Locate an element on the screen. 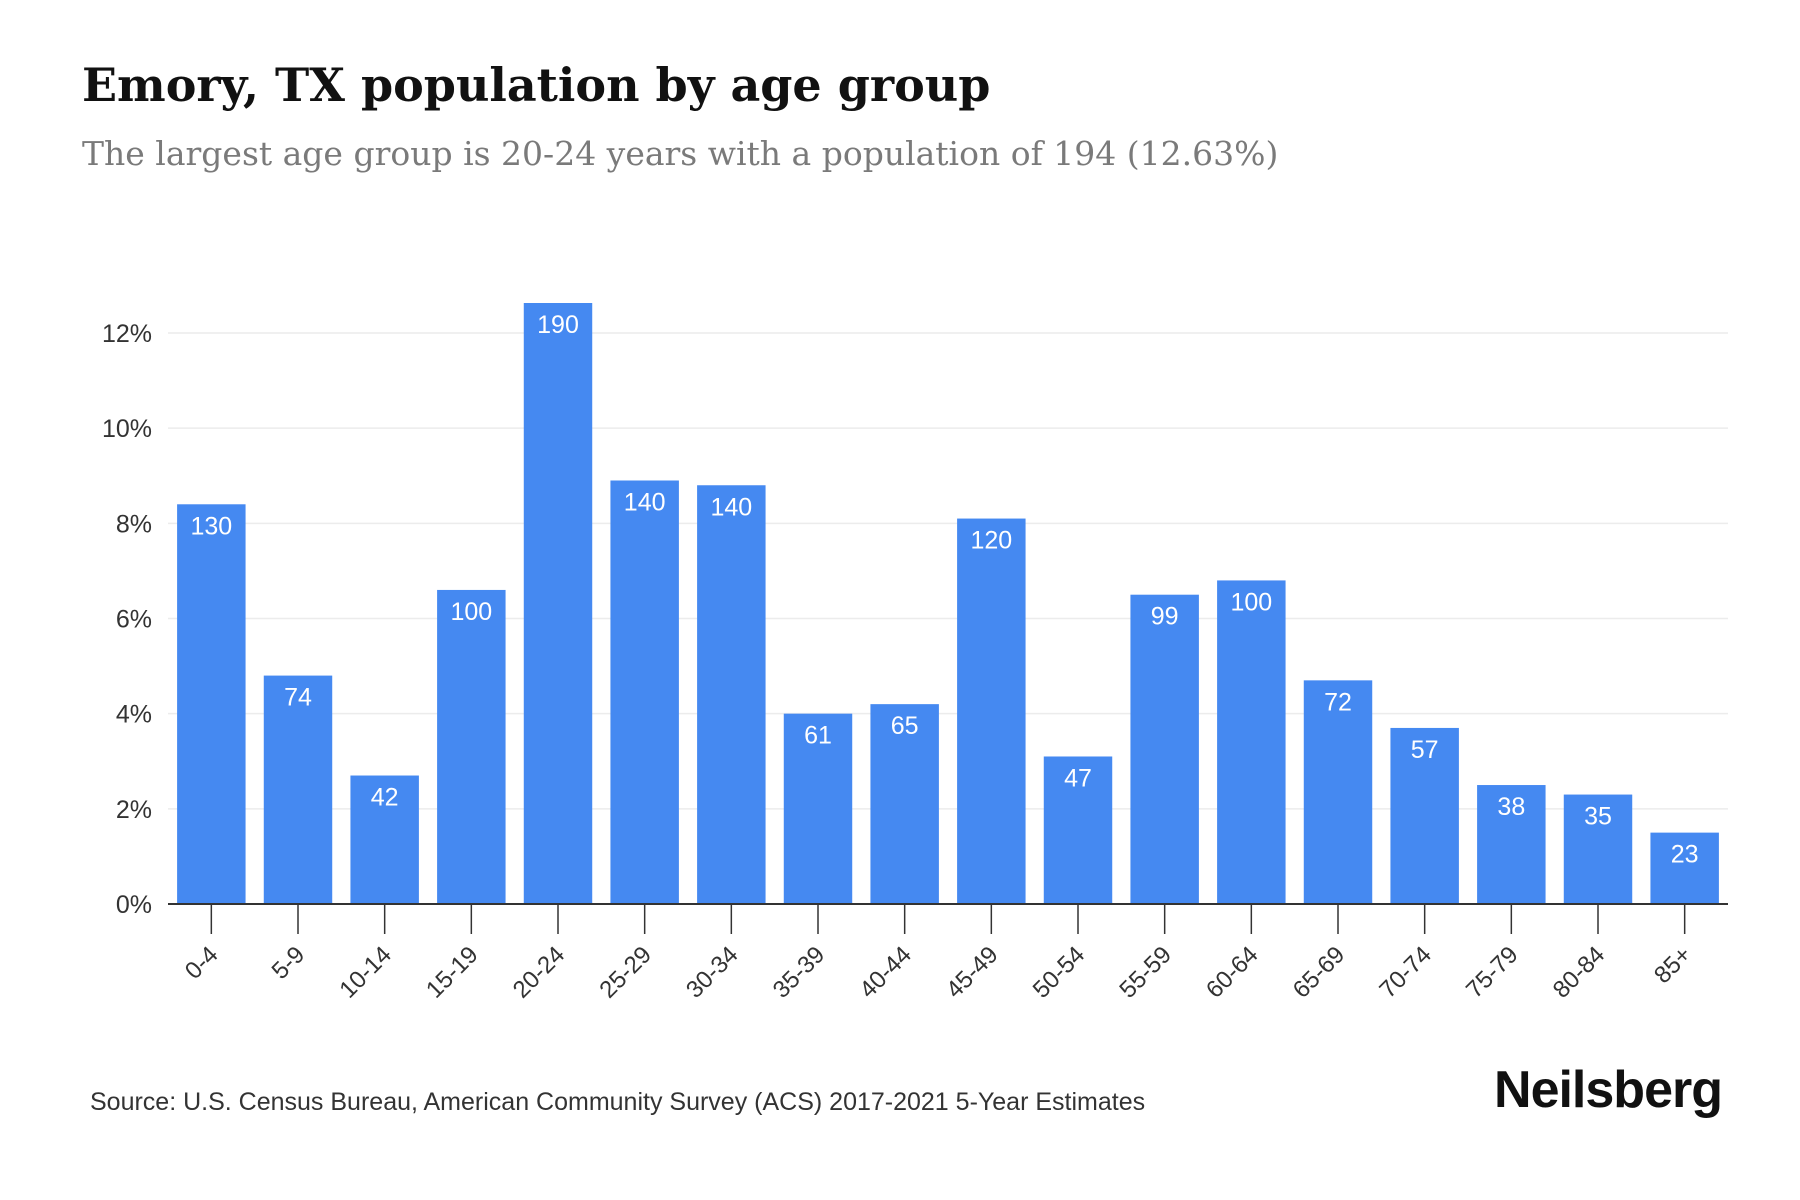 The width and height of the screenshot is (1800, 1200). bar-value-label: 61 is located at coordinates (818, 736).